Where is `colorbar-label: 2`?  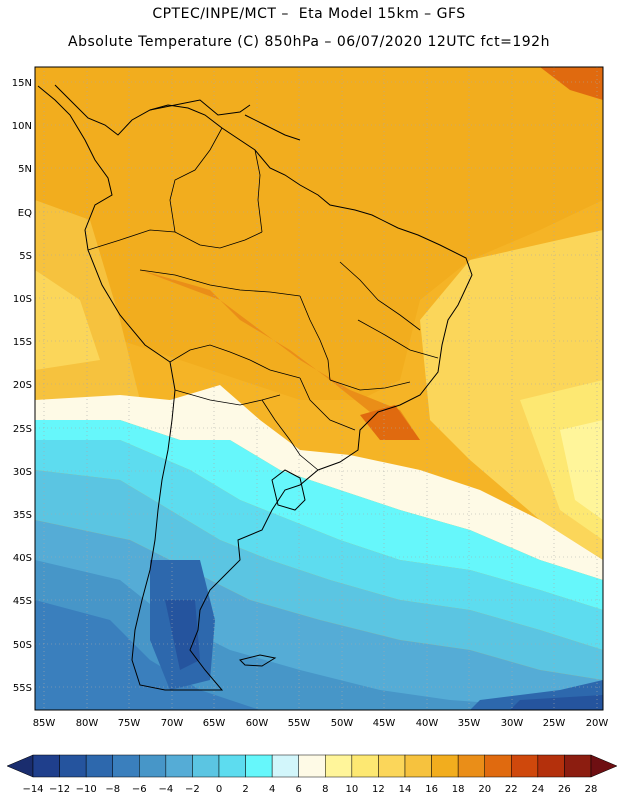
colorbar-label: 2 is located at coordinates (245, 789).